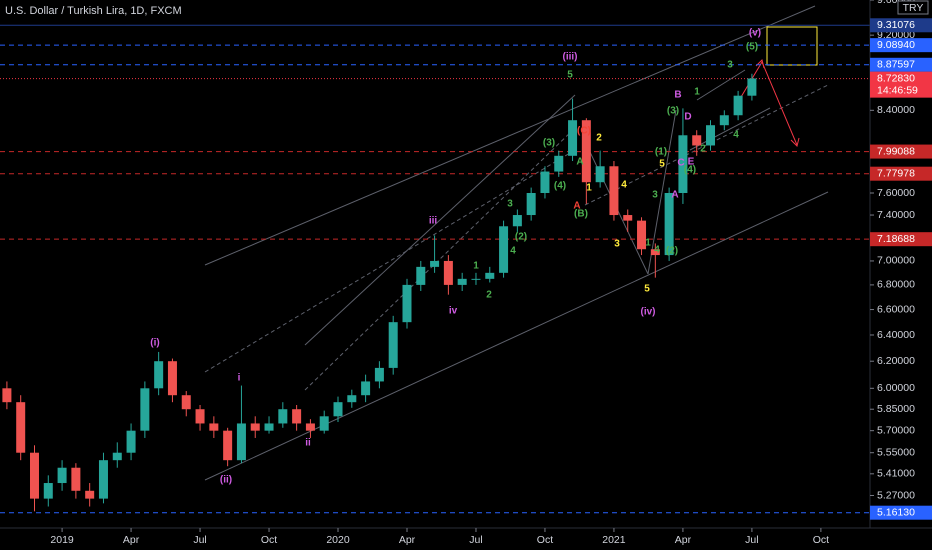 The width and height of the screenshot is (932, 550). I want to click on last-price-box, so click(901, 84).